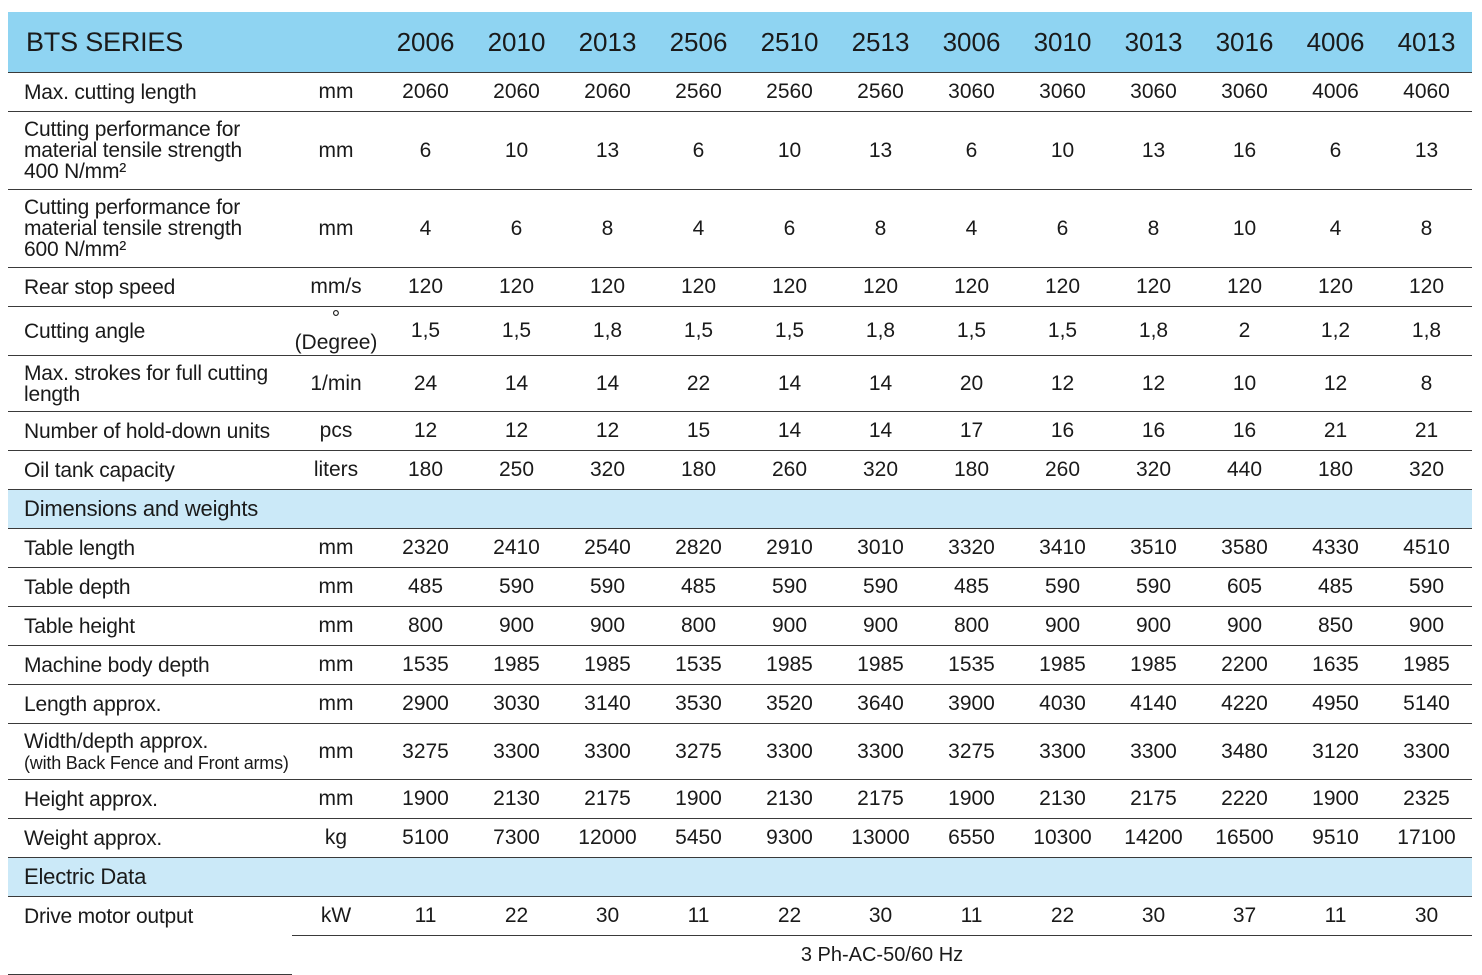 This screenshot has height=975, width=1482. I want to click on row-label: Rear stop speed, so click(150, 287).